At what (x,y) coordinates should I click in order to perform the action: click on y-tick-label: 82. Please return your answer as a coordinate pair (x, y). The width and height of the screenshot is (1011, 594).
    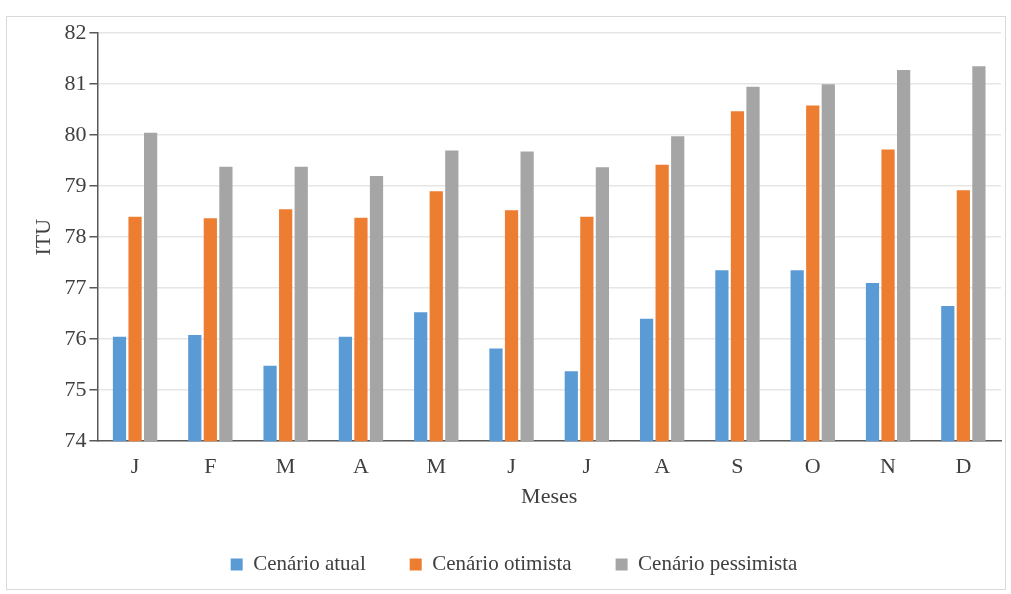
    Looking at the image, I should click on (75, 31).